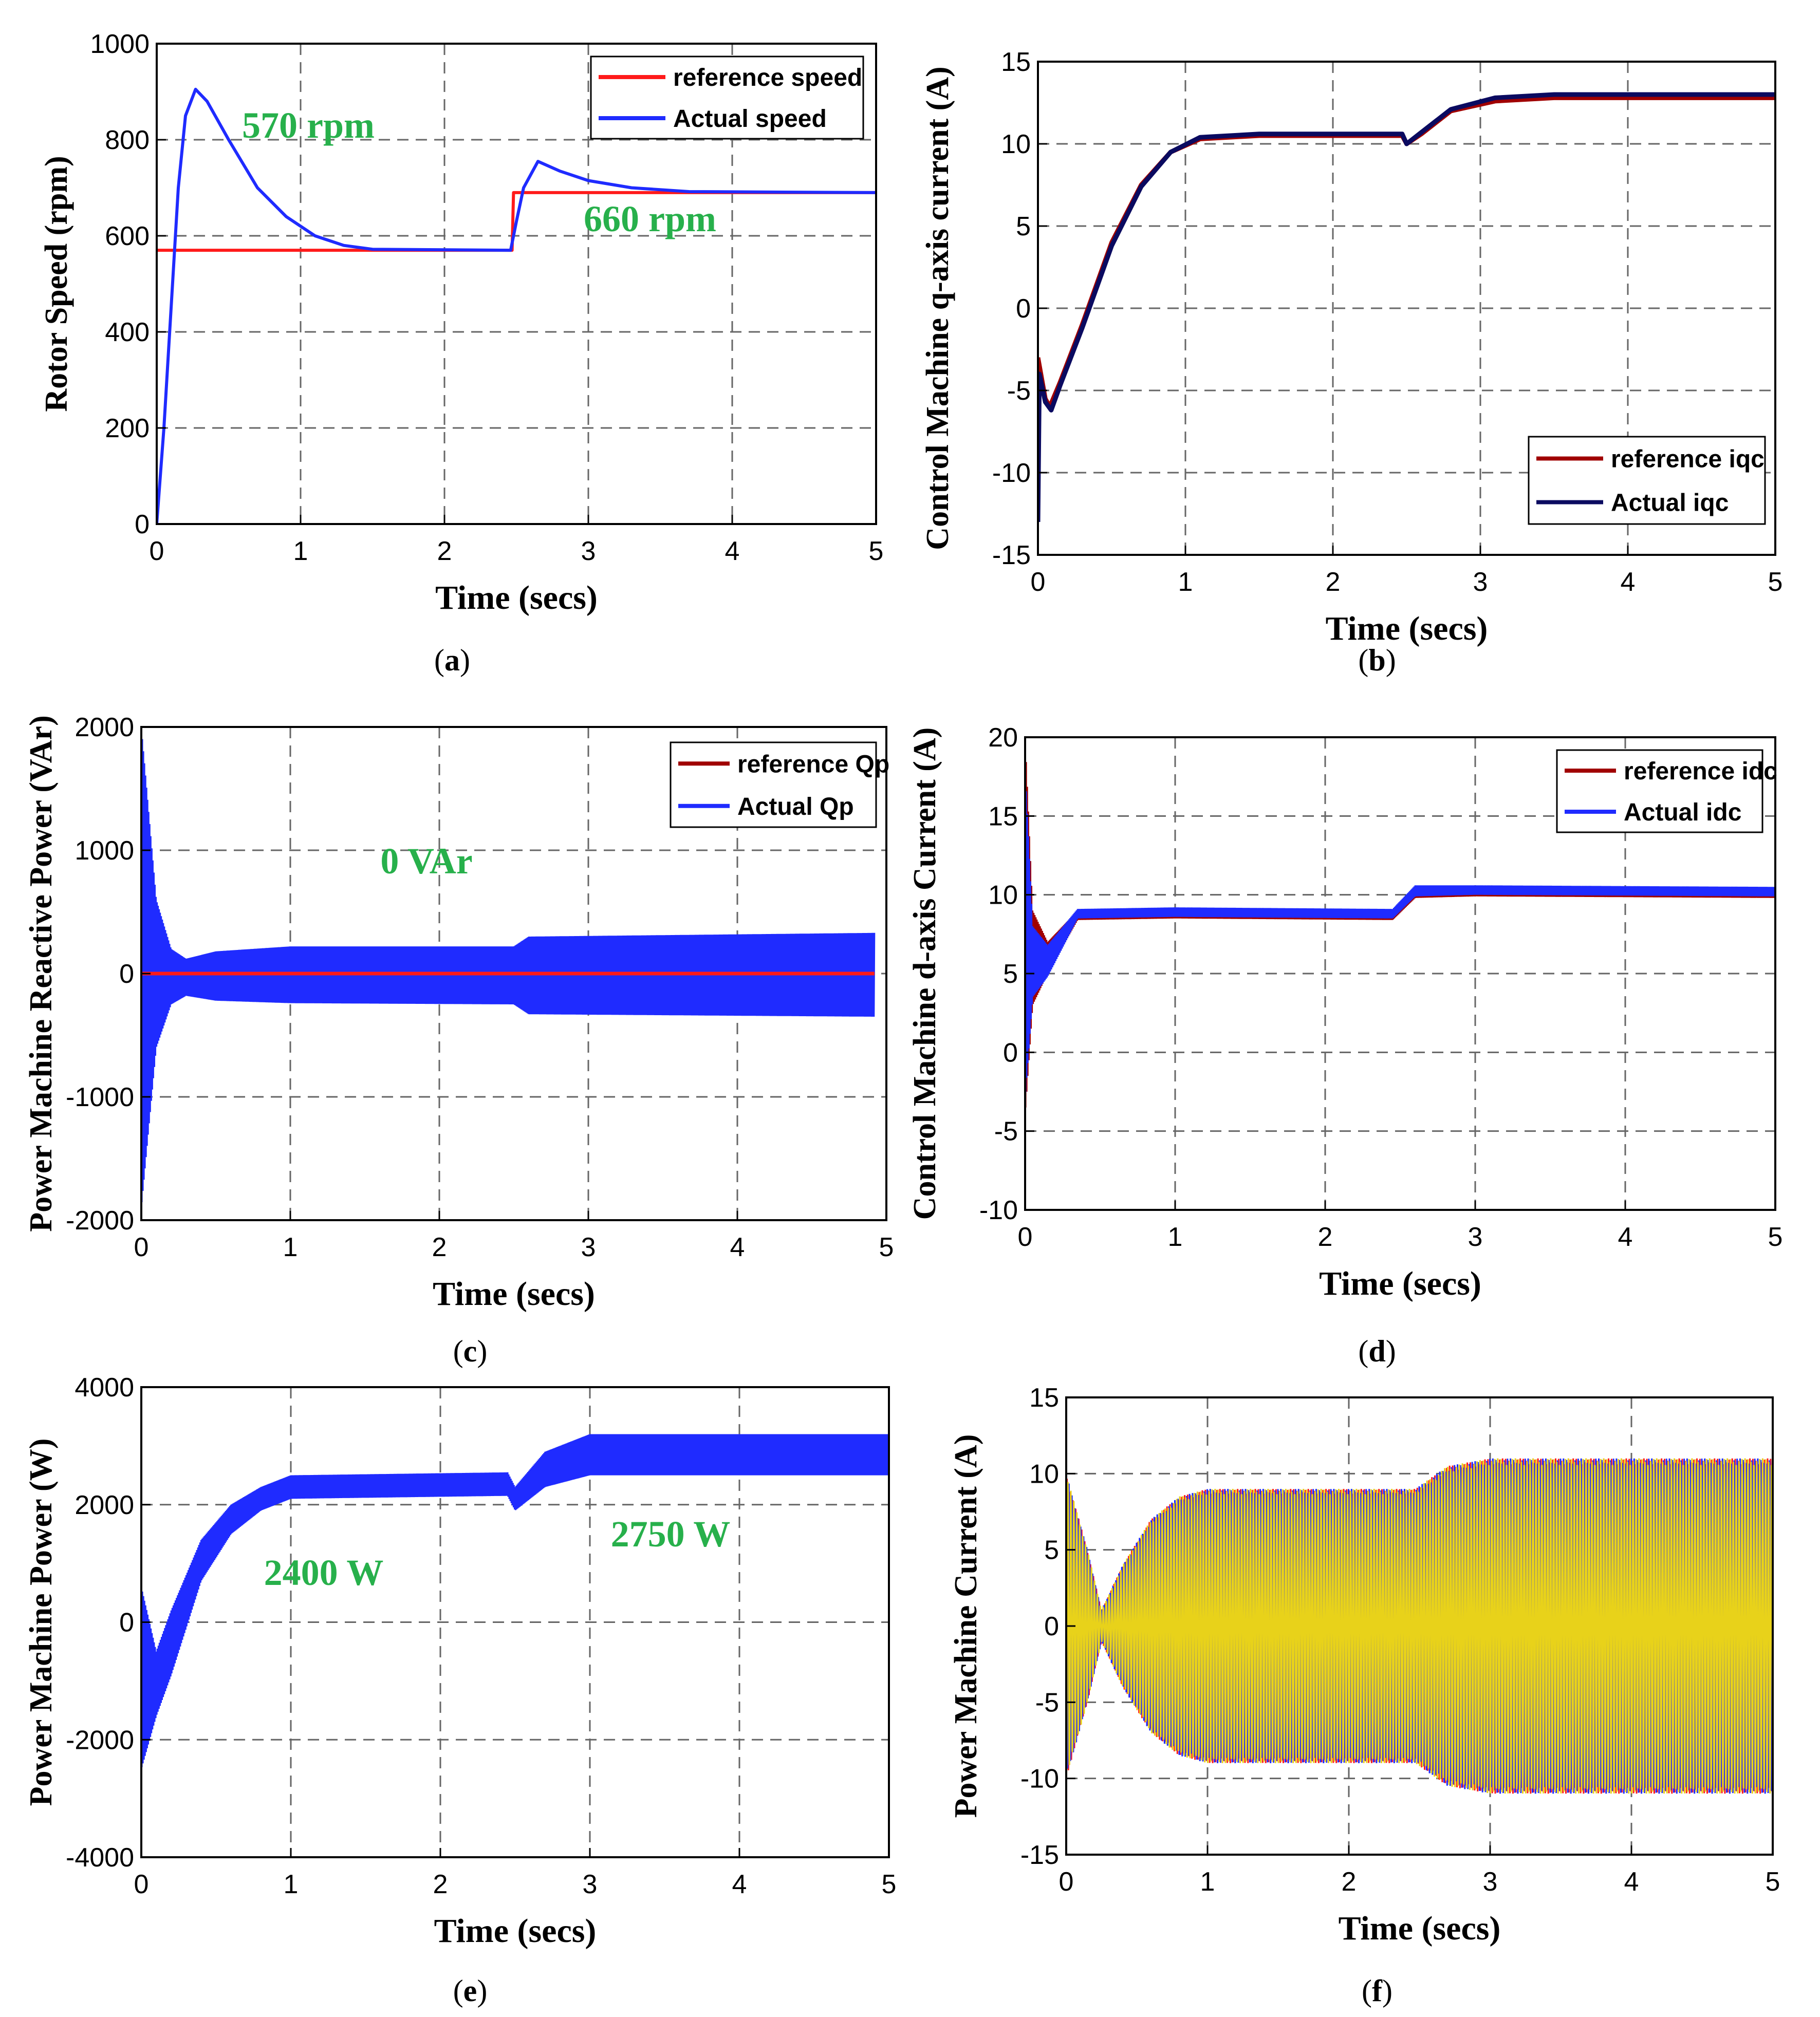  I want to click on panel-caption: (d), so click(1377, 1351).